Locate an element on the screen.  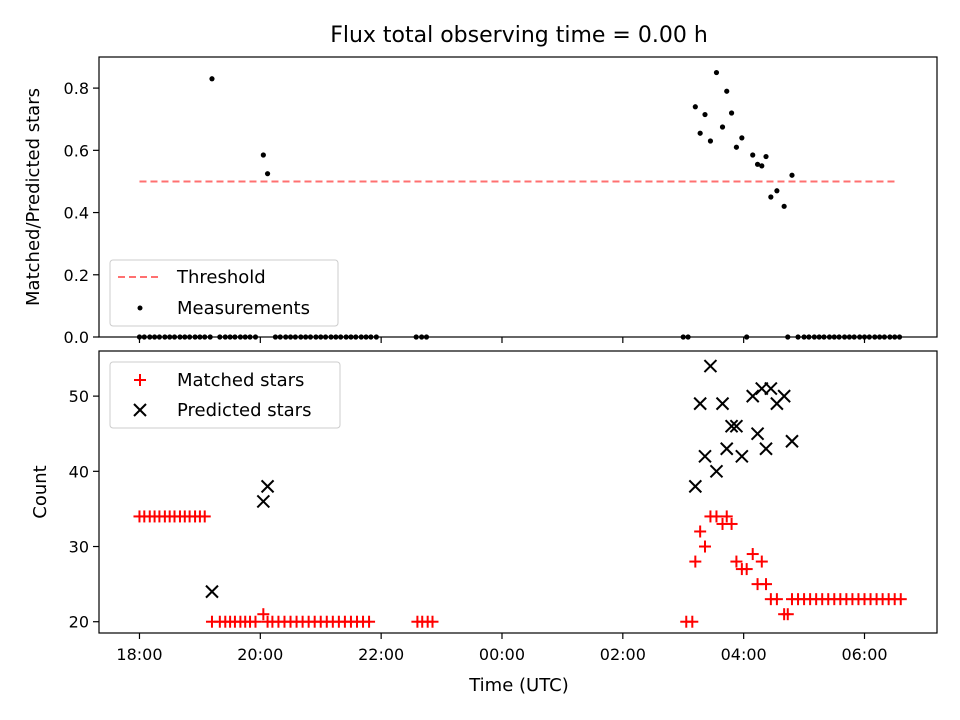
x-axis-label: Time (UTC) is located at coordinates (518, 685).